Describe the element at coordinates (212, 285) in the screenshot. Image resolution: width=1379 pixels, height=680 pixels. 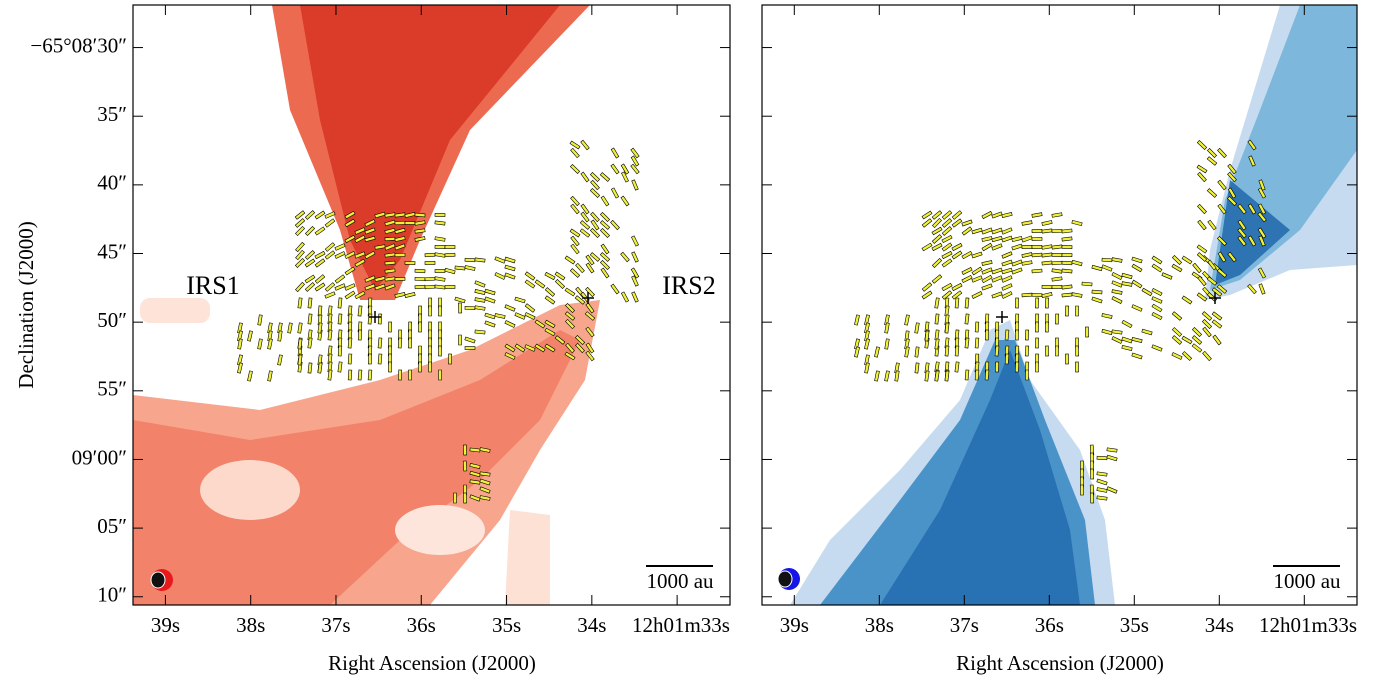
I see `annotation: IRS1` at that location.